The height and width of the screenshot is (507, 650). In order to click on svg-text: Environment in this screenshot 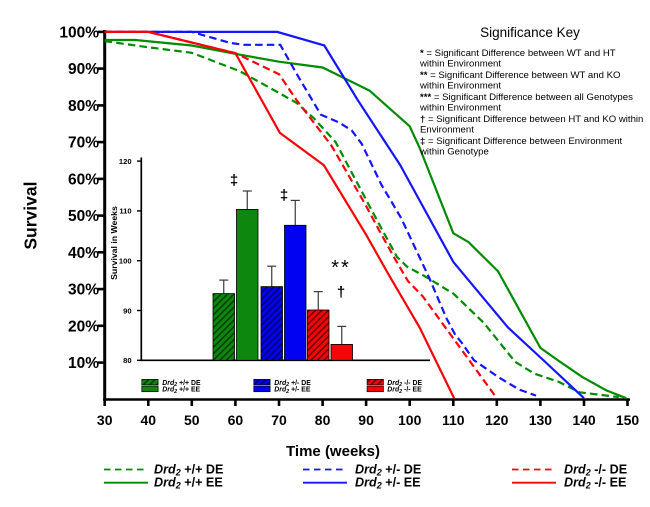, I will do `click(447, 129)`.